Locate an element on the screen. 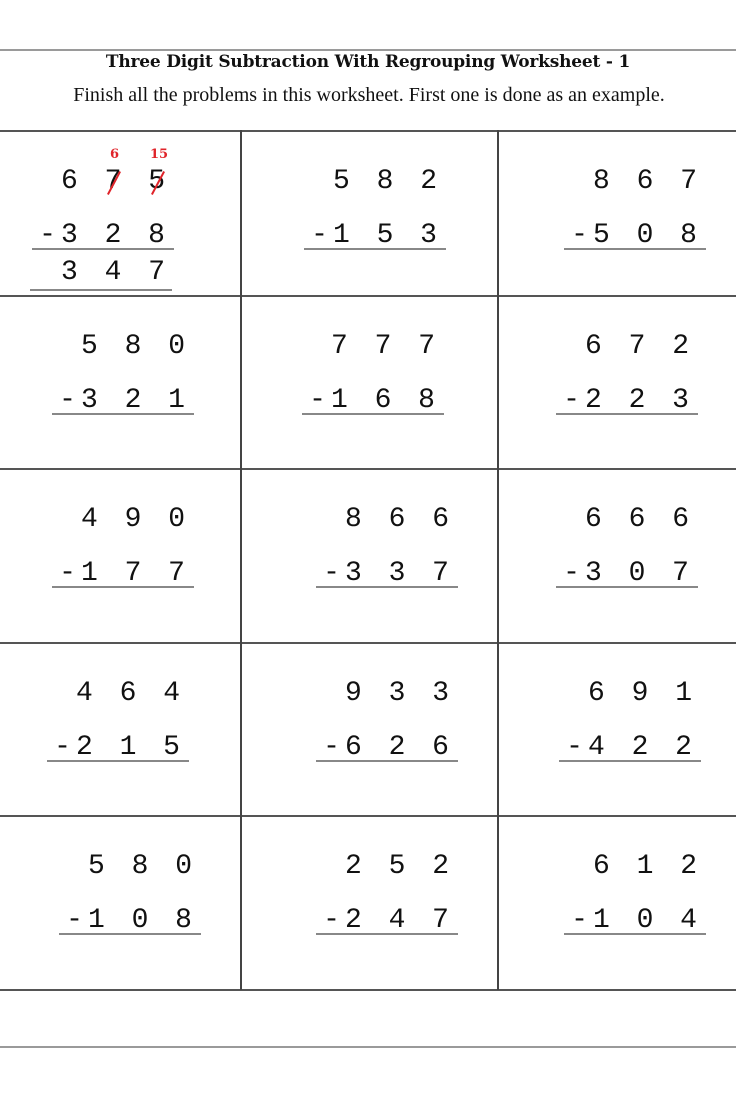 Image resolution: width=736 pixels, height=1104 pixels. subtrahend: -2 4 7 is located at coordinates (388, 920).